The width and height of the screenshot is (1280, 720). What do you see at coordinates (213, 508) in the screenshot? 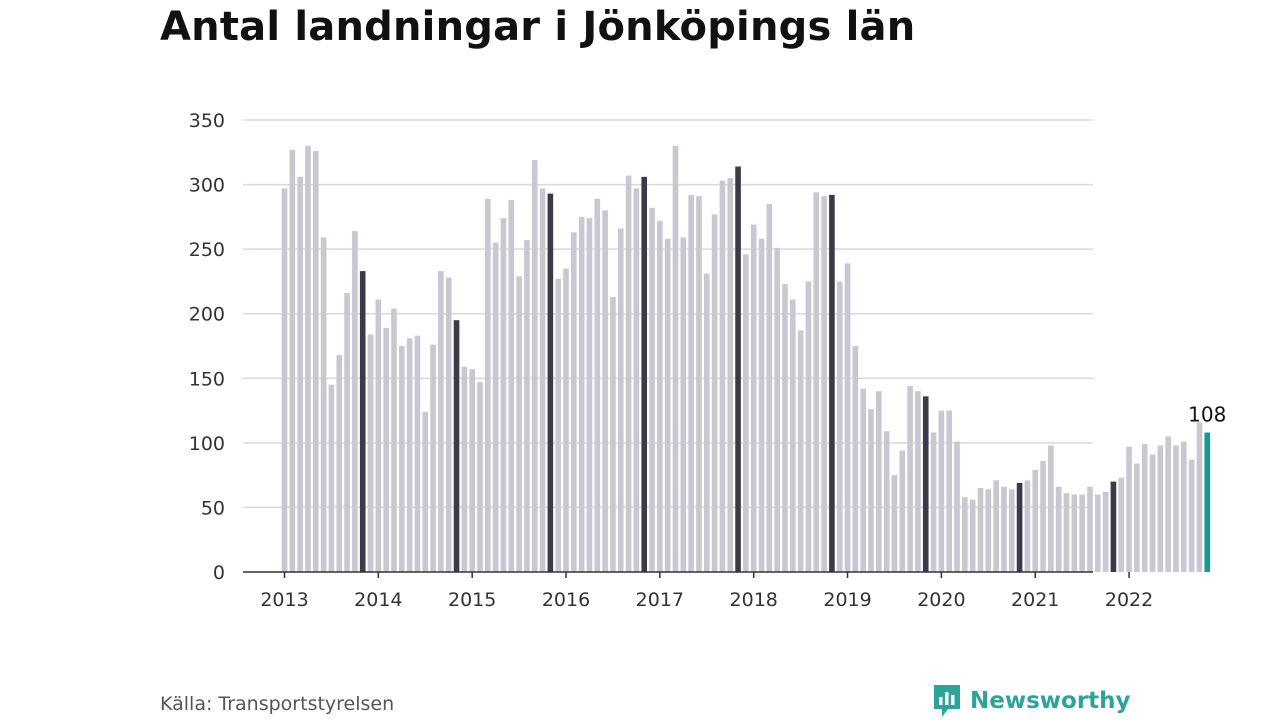
I see `y-tick-label: 50` at bounding box center [213, 508].